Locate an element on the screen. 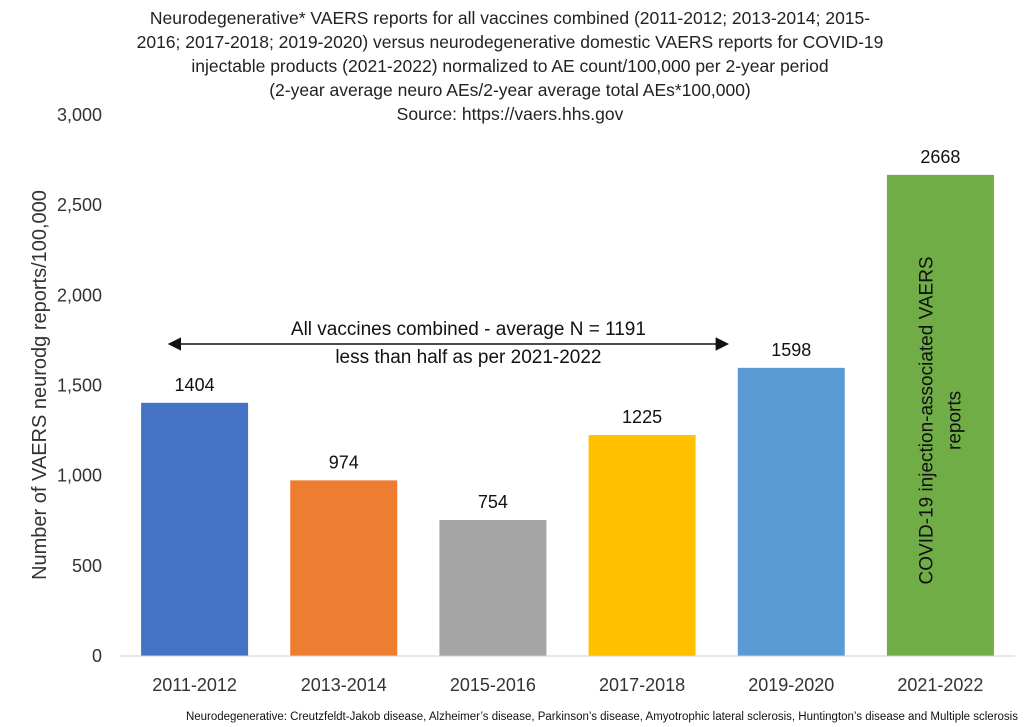  chart-title-line: Source: https://vaers.hhs.gov is located at coordinates (510, 114).